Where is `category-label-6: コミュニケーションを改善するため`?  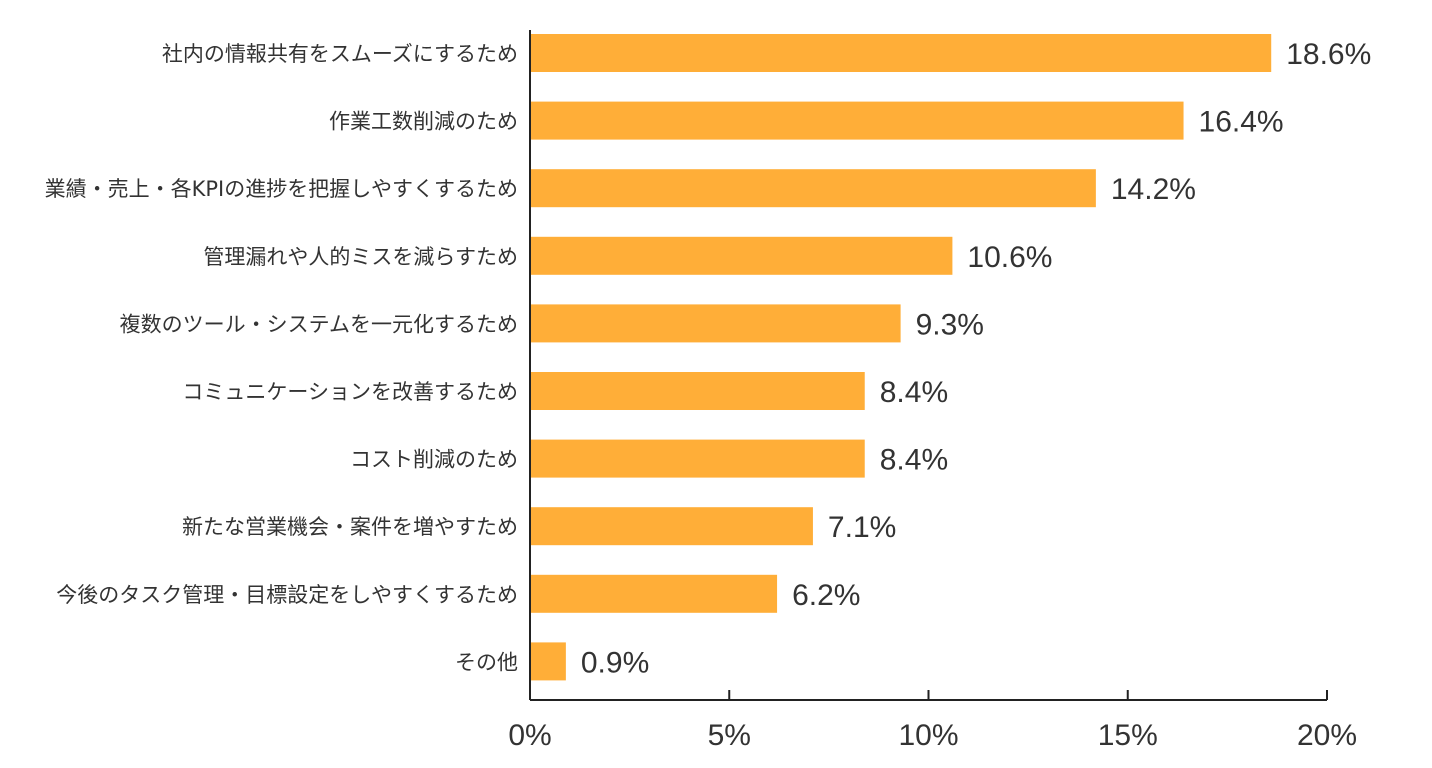
category-label-6: コミュニケーションを改善するため is located at coordinates (350, 392).